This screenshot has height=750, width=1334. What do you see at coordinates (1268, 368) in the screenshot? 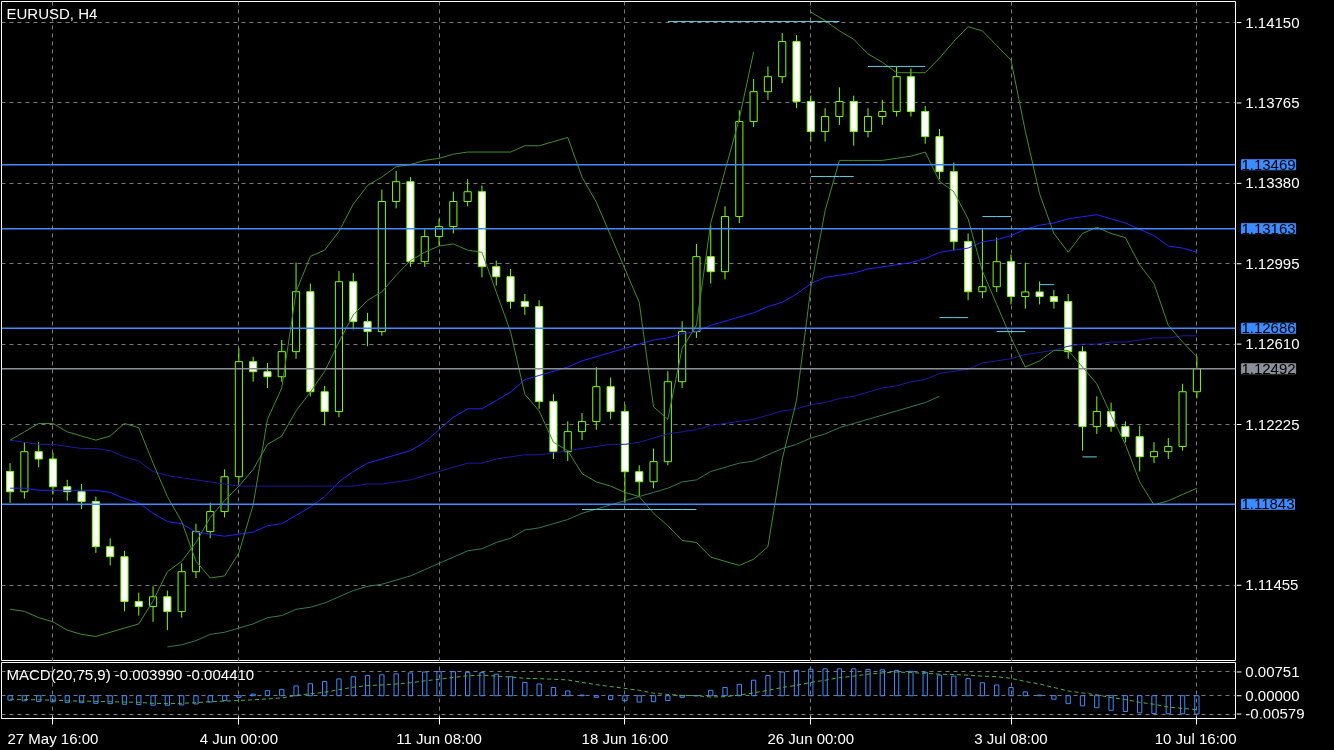
I see `ref-line-label: 1.12492` at bounding box center [1268, 368].